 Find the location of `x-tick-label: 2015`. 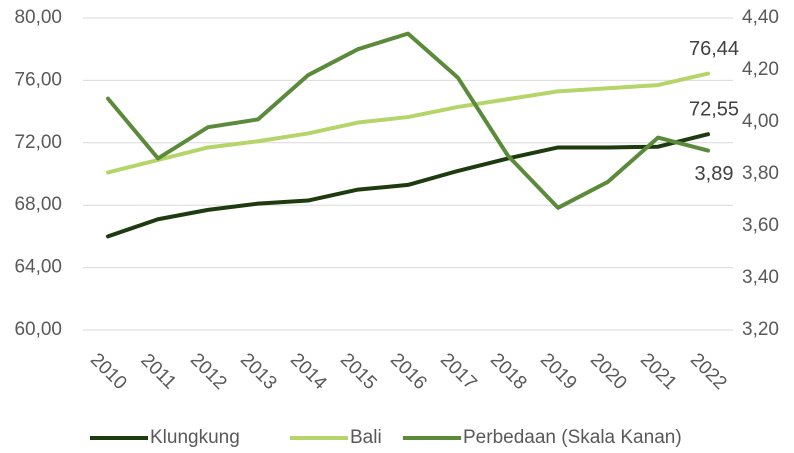

x-tick-label: 2015 is located at coordinates (358, 371).